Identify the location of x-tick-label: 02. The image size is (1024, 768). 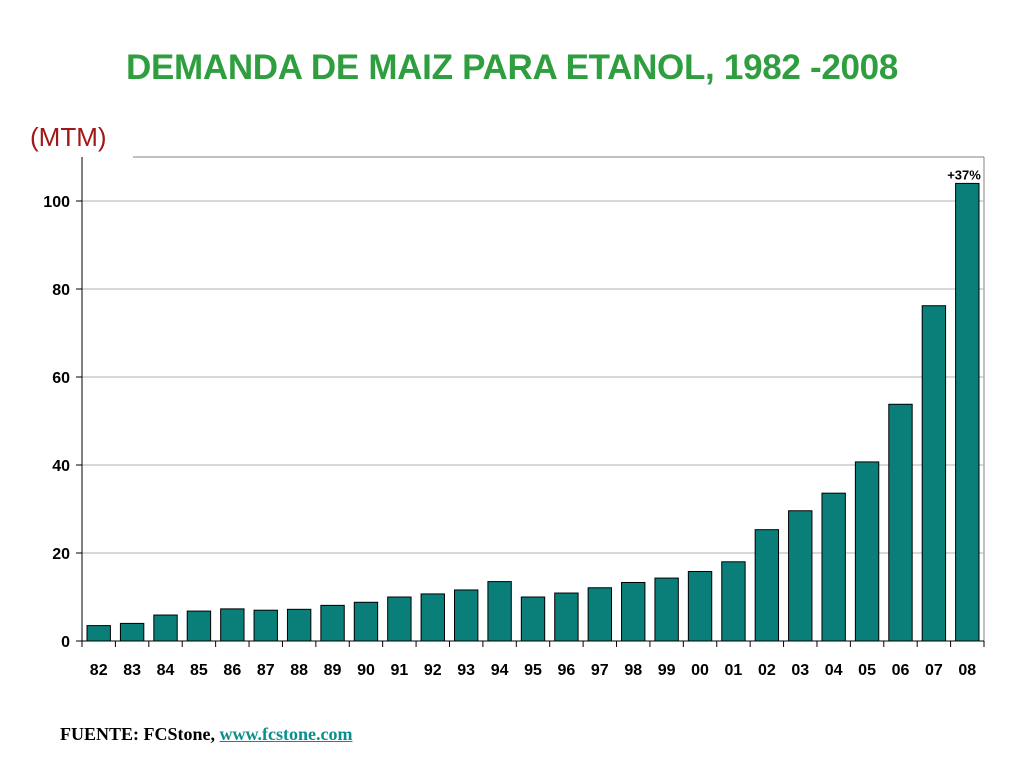
(767, 670).